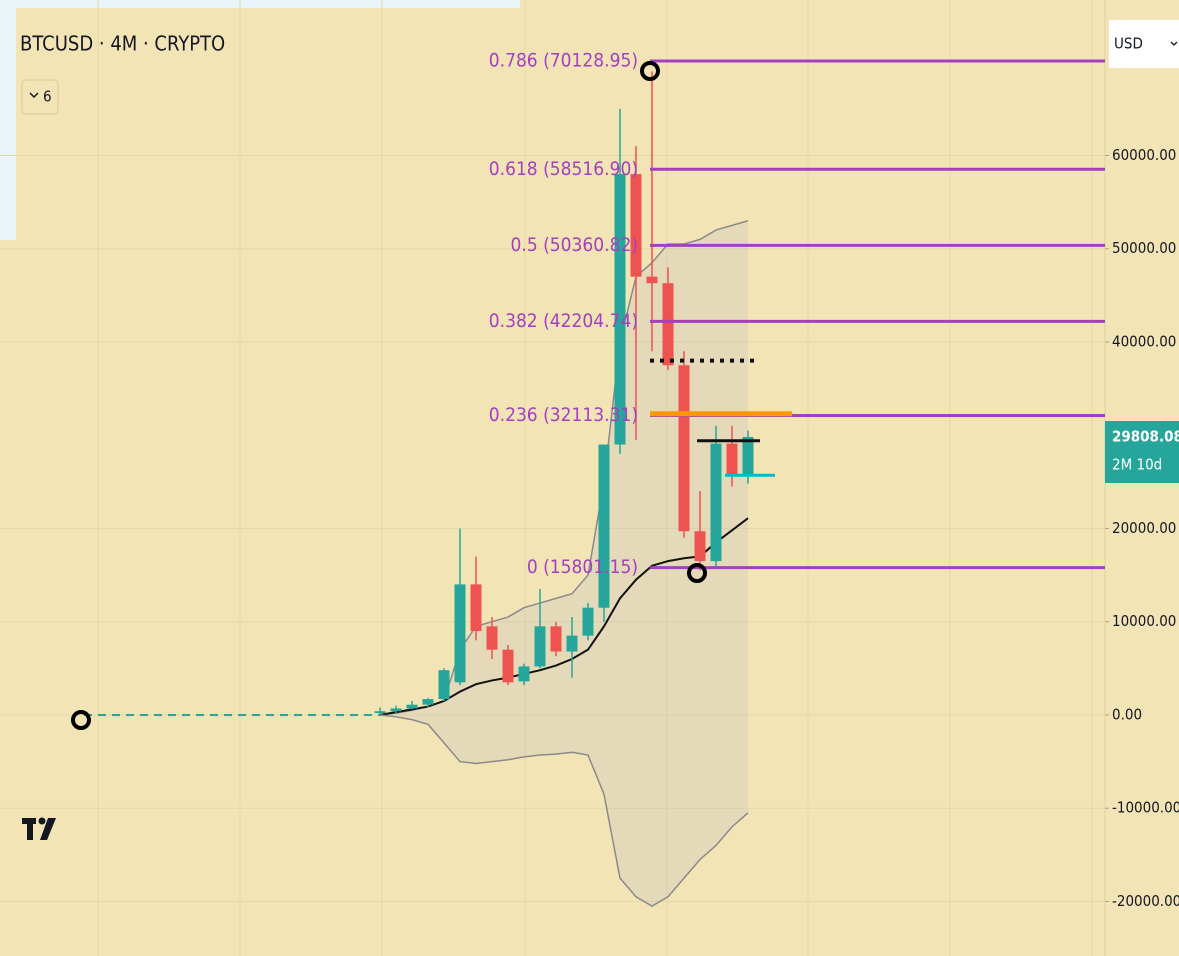 This screenshot has width=1179, height=956. Describe the element at coordinates (563, 415) in the screenshot. I see `fib-label: 0.236 (32113.31)` at that location.